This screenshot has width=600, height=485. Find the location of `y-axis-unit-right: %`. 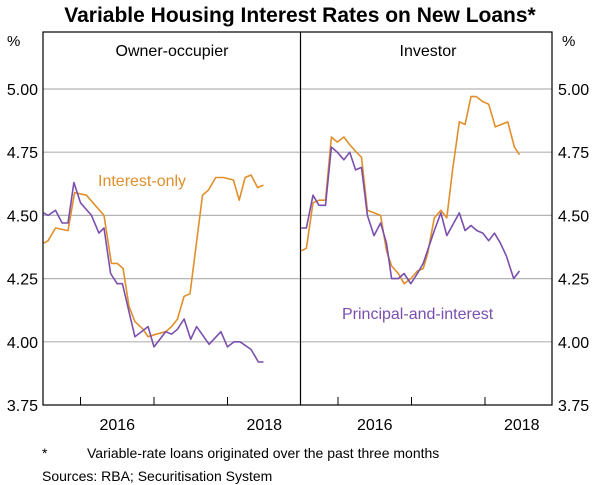

y-axis-unit-right: % is located at coordinates (568, 41).